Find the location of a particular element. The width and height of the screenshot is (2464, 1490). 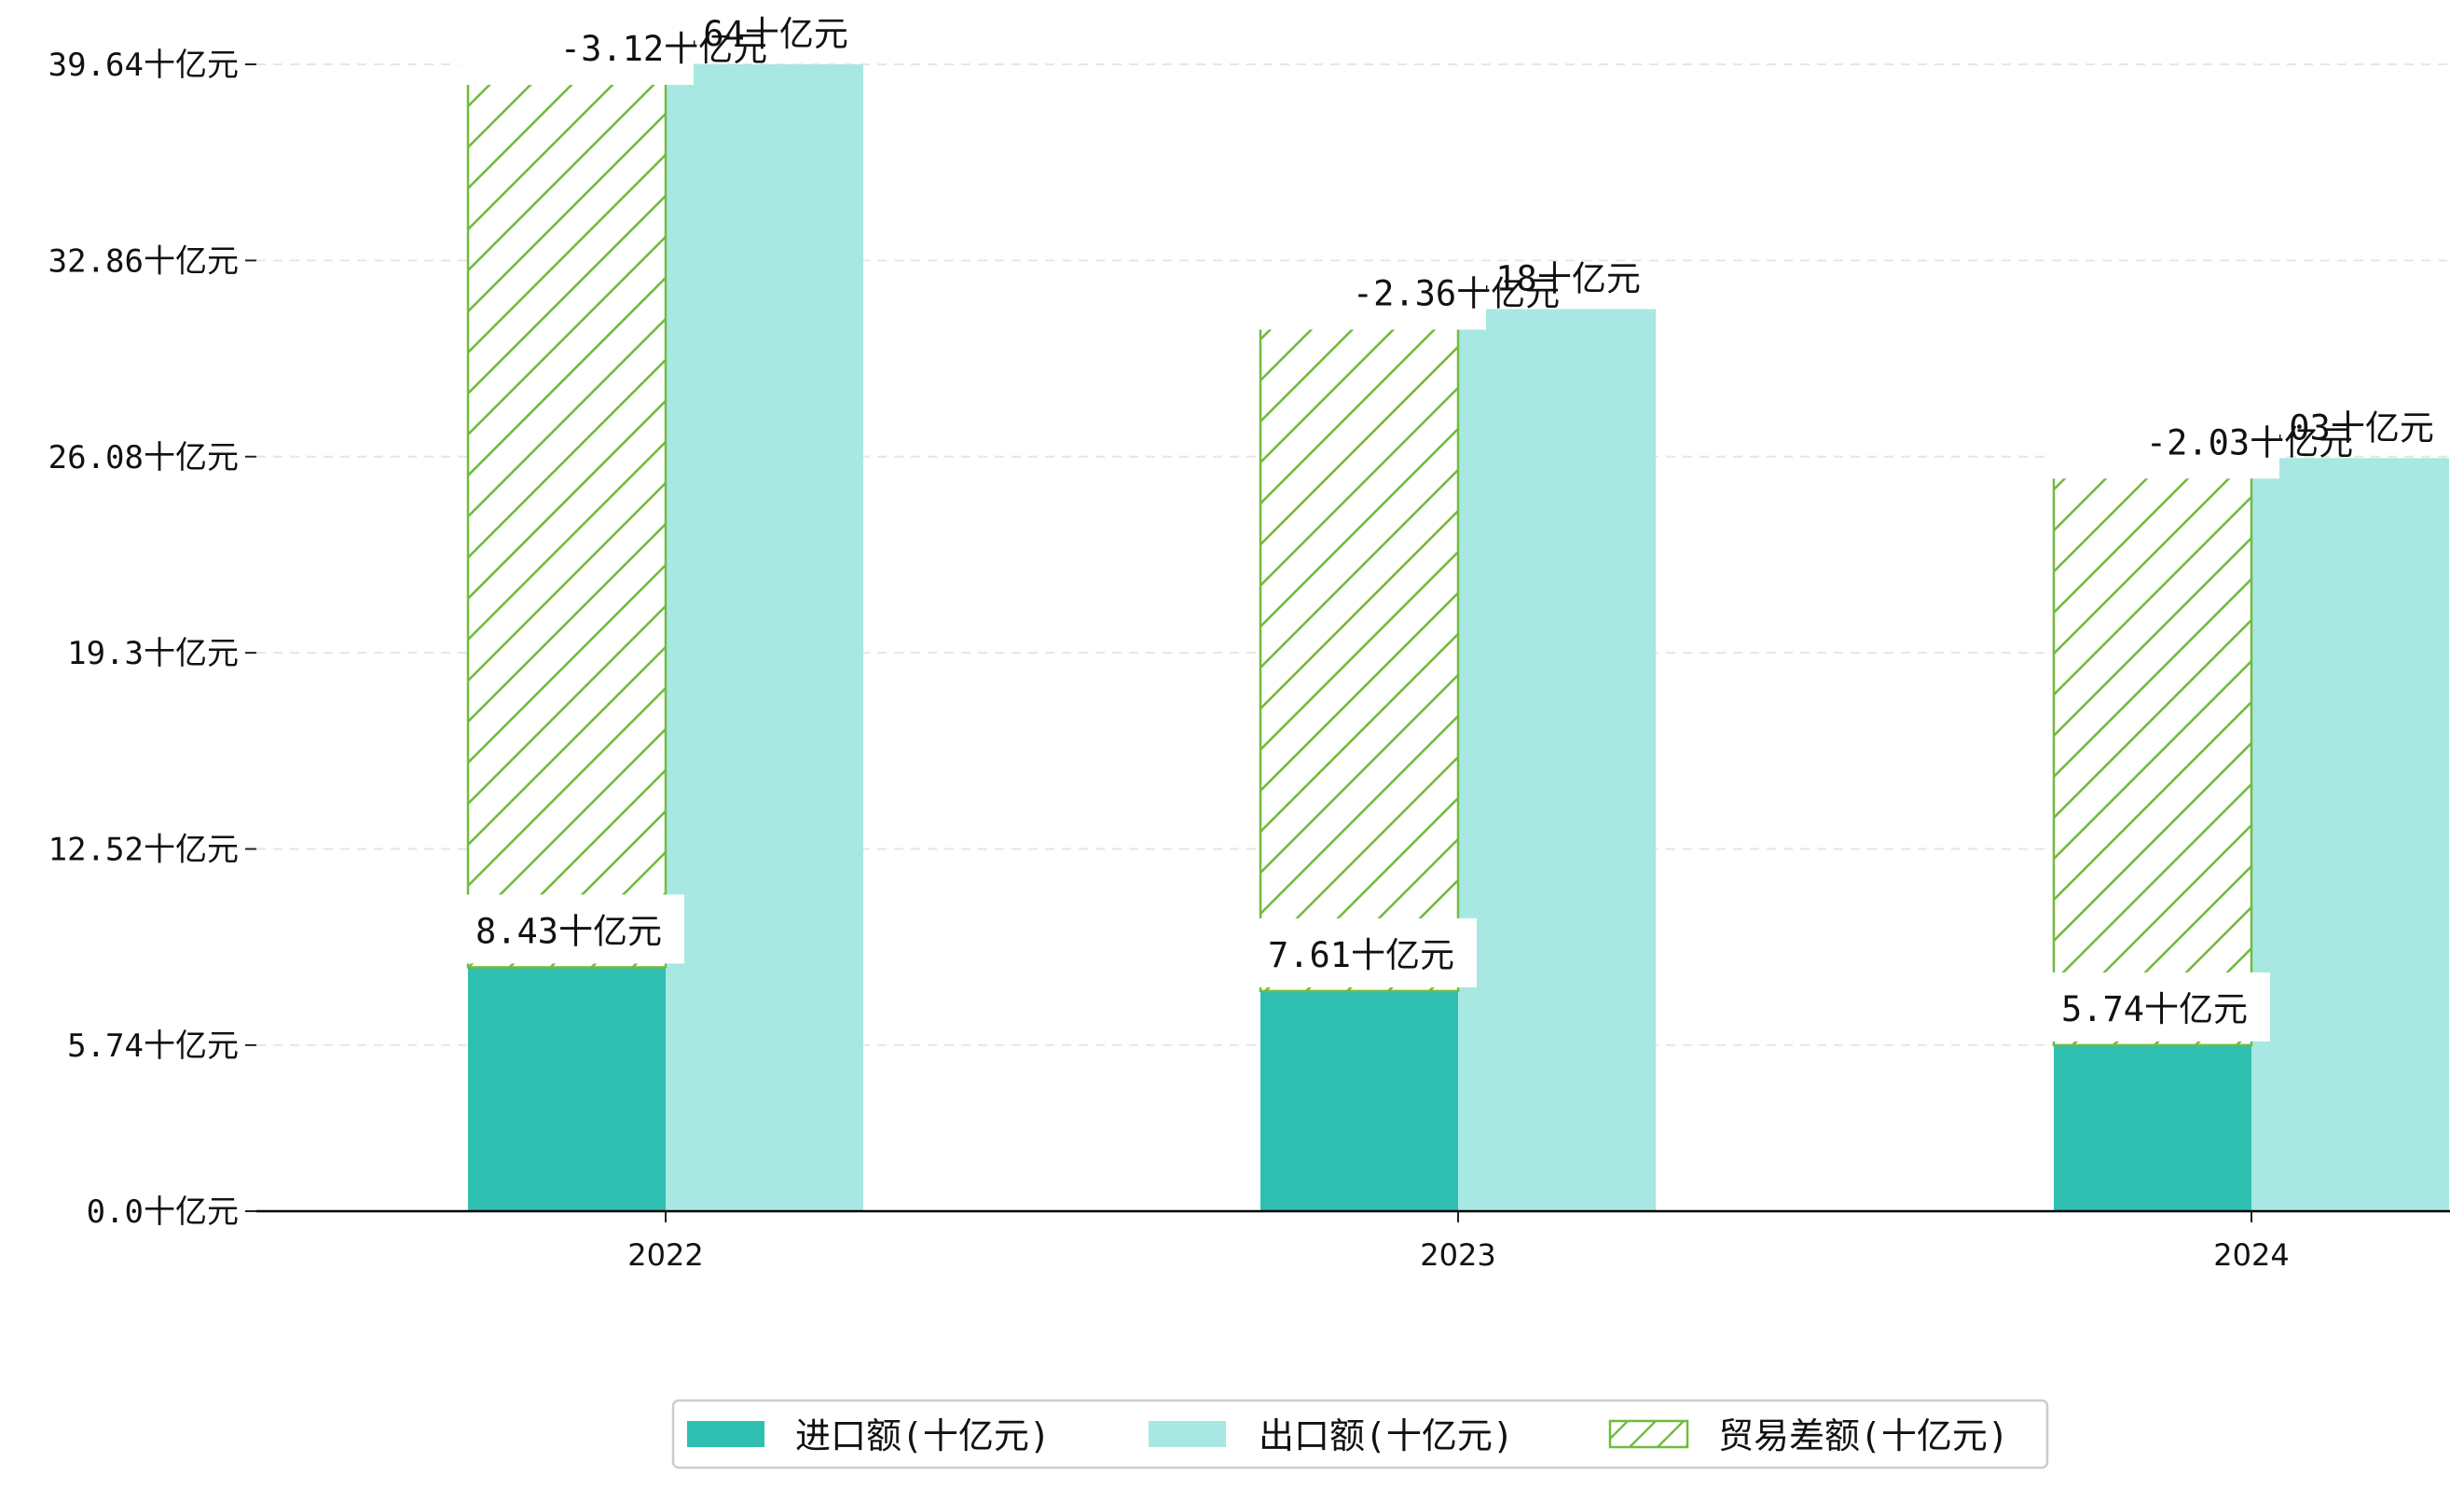

y-tick-label: 39.64十亿元 is located at coordinates (143, 65).